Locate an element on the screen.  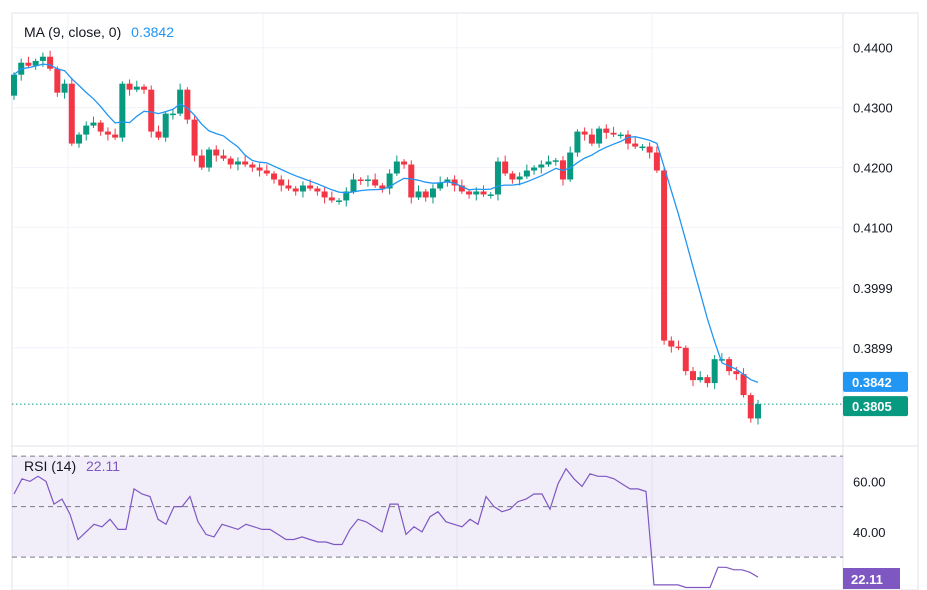
price-tick-label: 0.4200 is located at coordinates (873, 168).